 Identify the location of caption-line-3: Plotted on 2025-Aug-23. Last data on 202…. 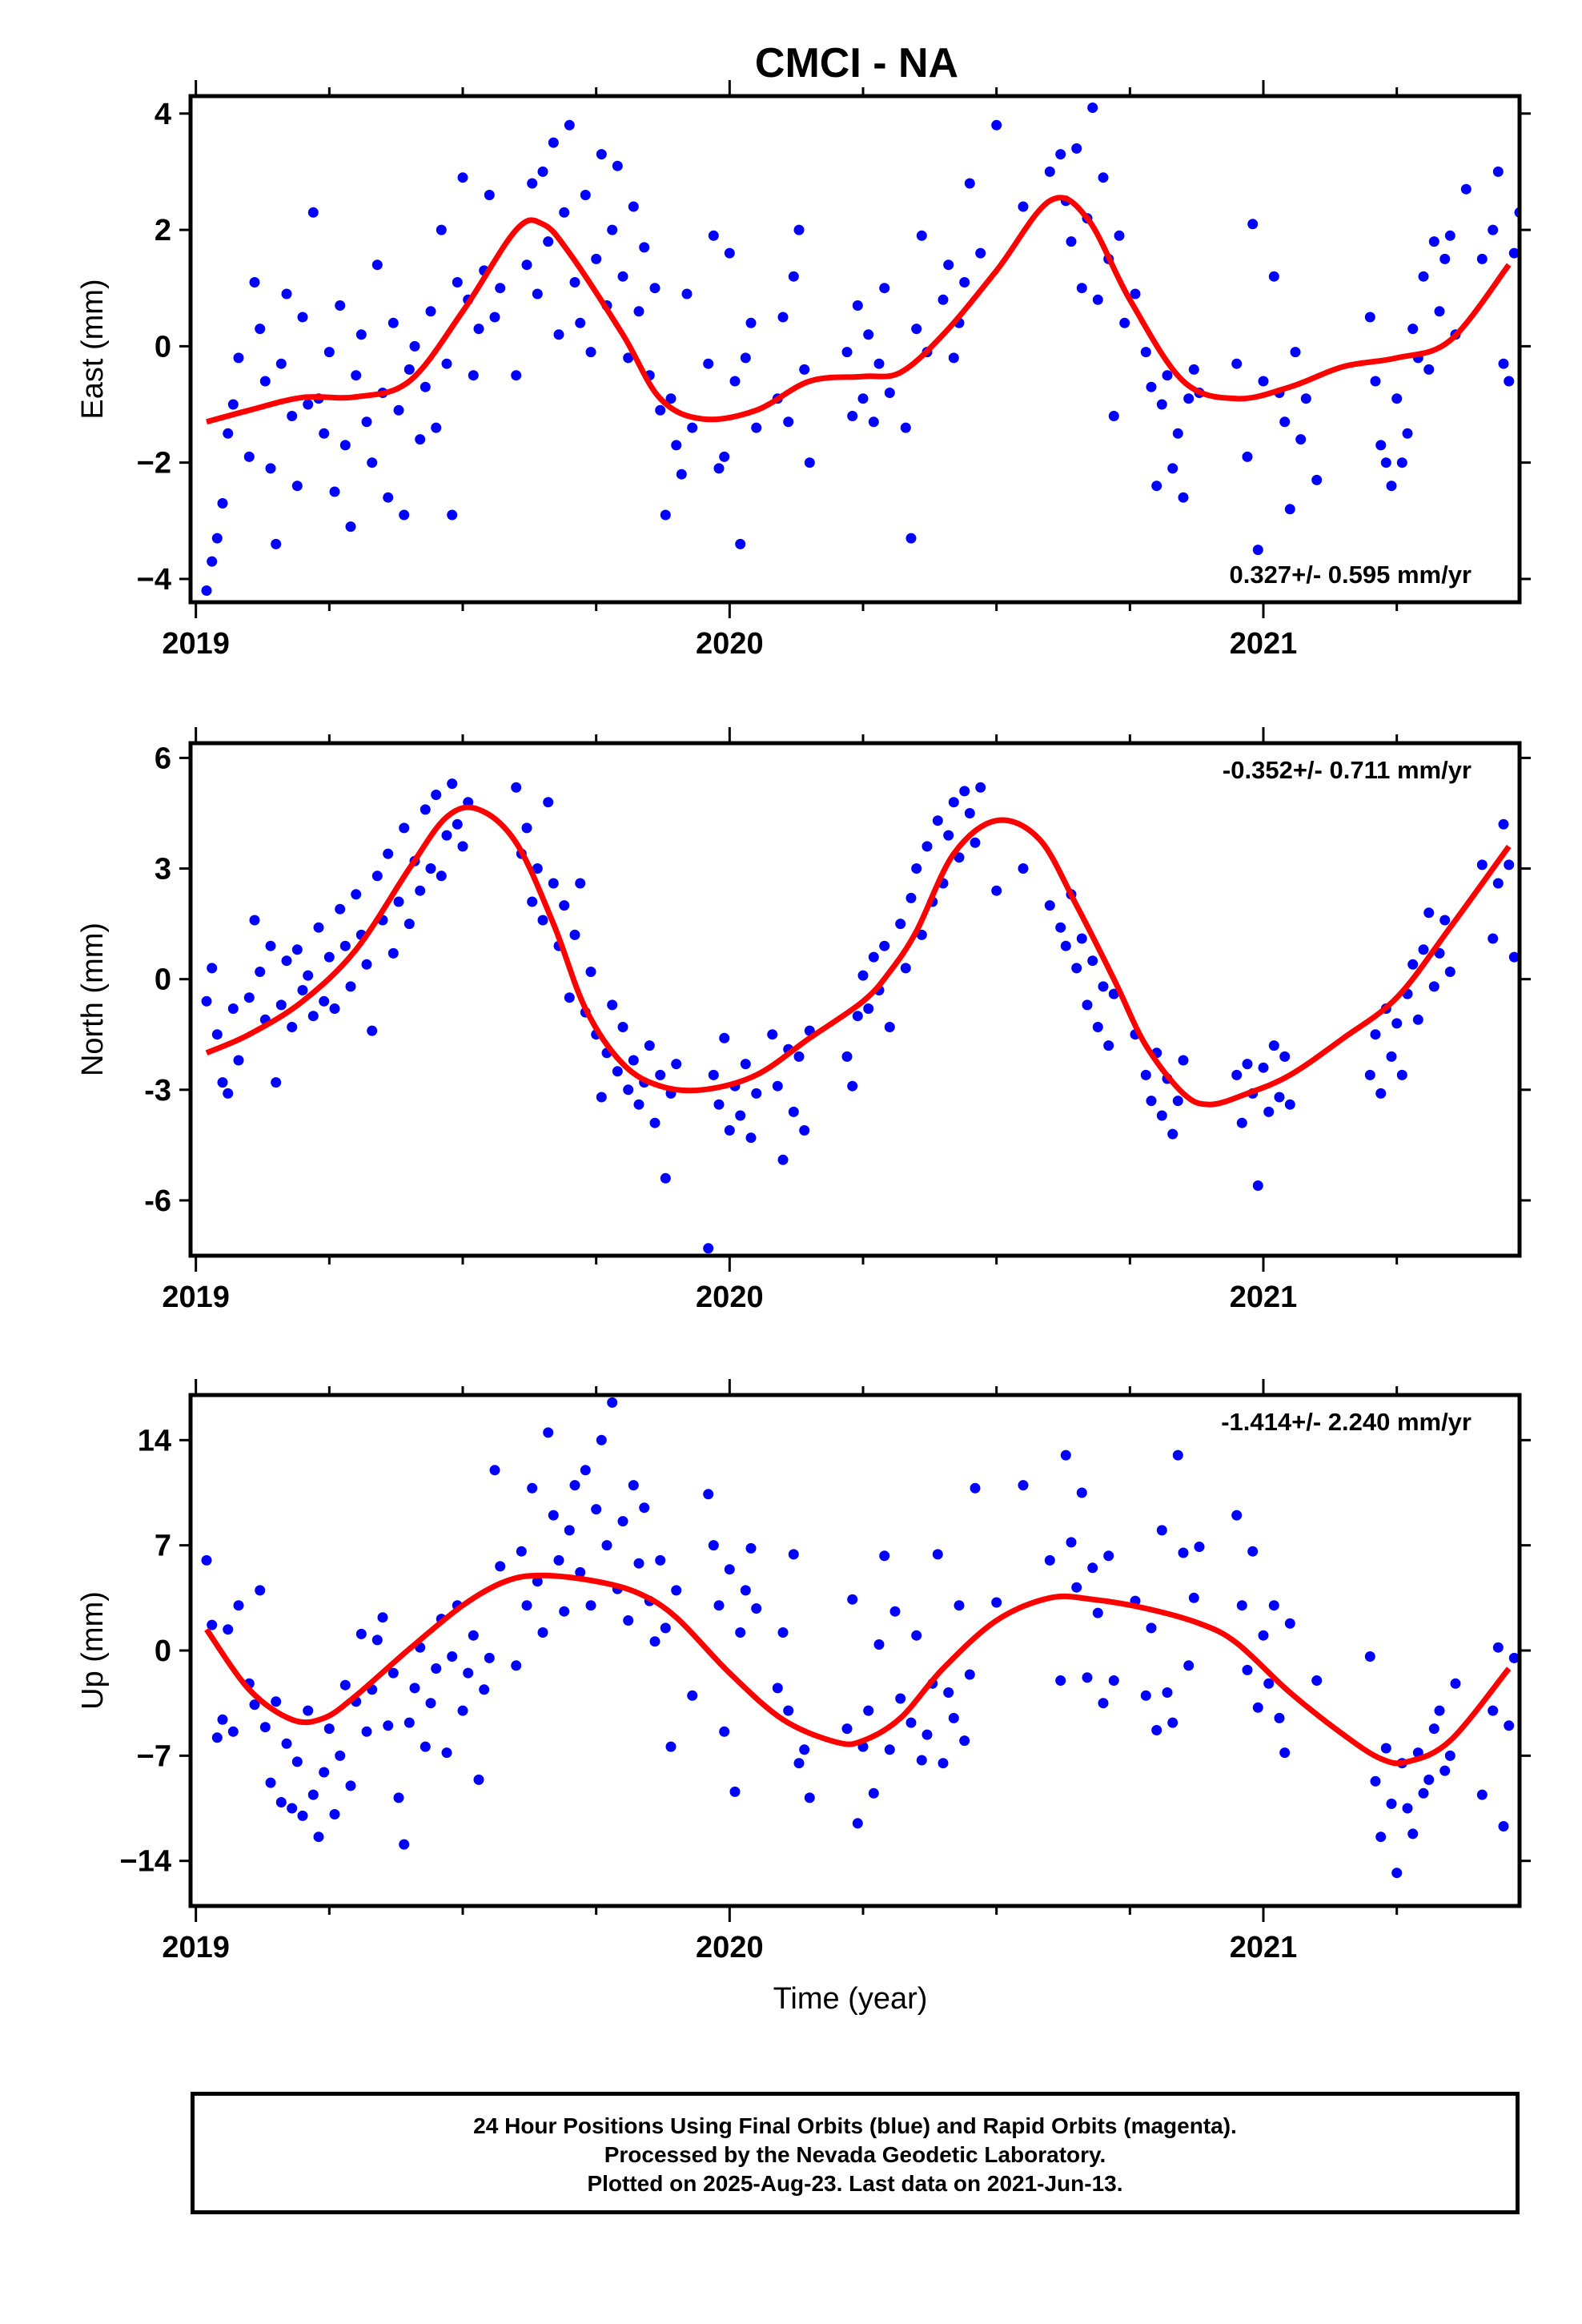
(855, 2183).